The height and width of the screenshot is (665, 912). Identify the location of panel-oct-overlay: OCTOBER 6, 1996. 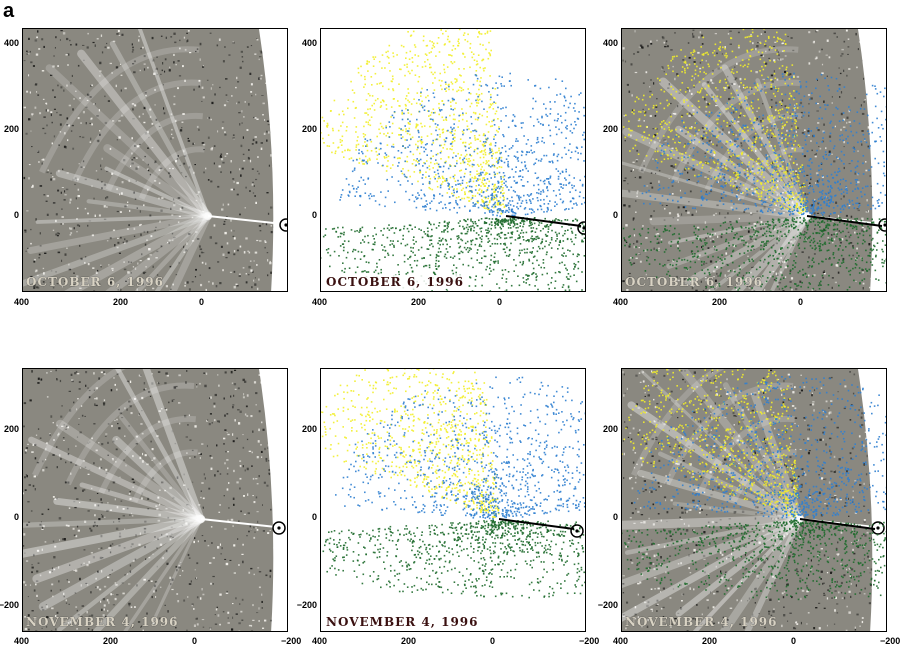
(754, 160).